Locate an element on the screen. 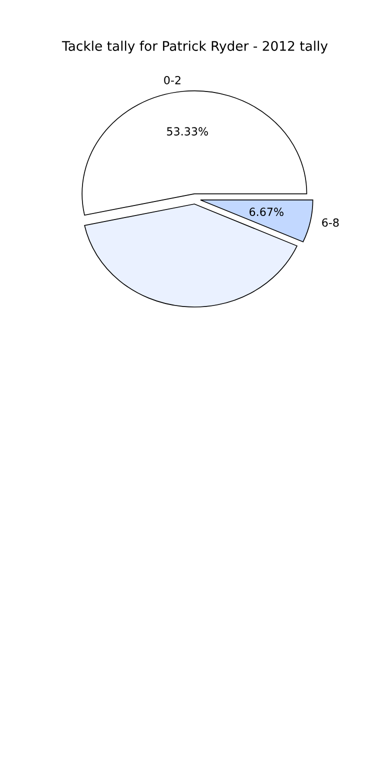 The height and width of the screenshot is (780, 390). data-label: 53.33% is located at coordinates (187, 131).